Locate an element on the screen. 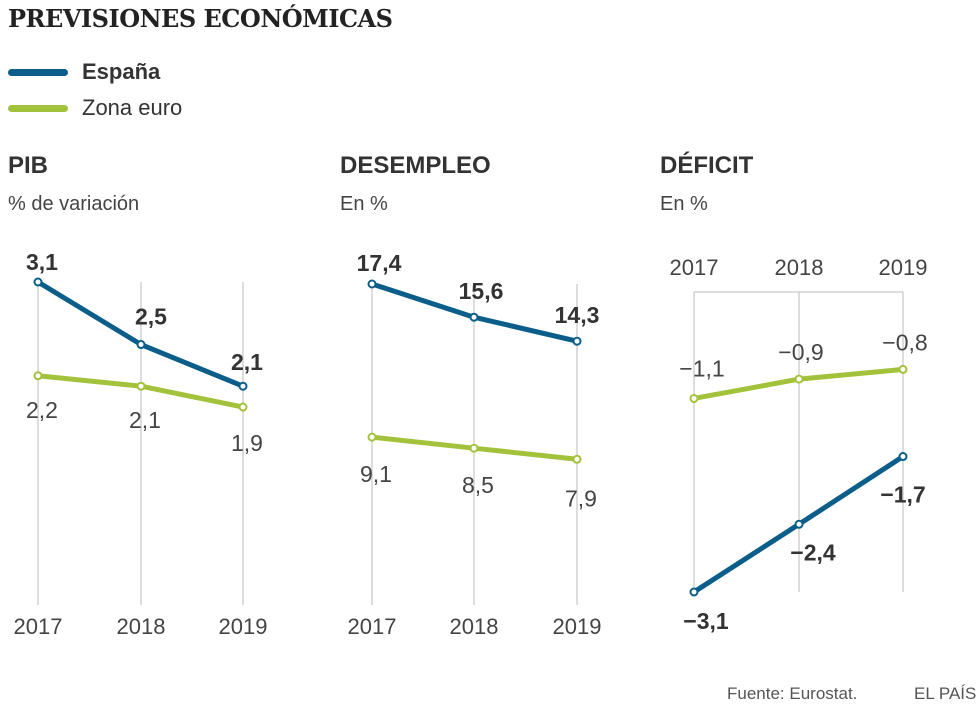 The width and height of the screenshot is (980, 721). legend-label-espana: España is located at coordinates (121, 71).